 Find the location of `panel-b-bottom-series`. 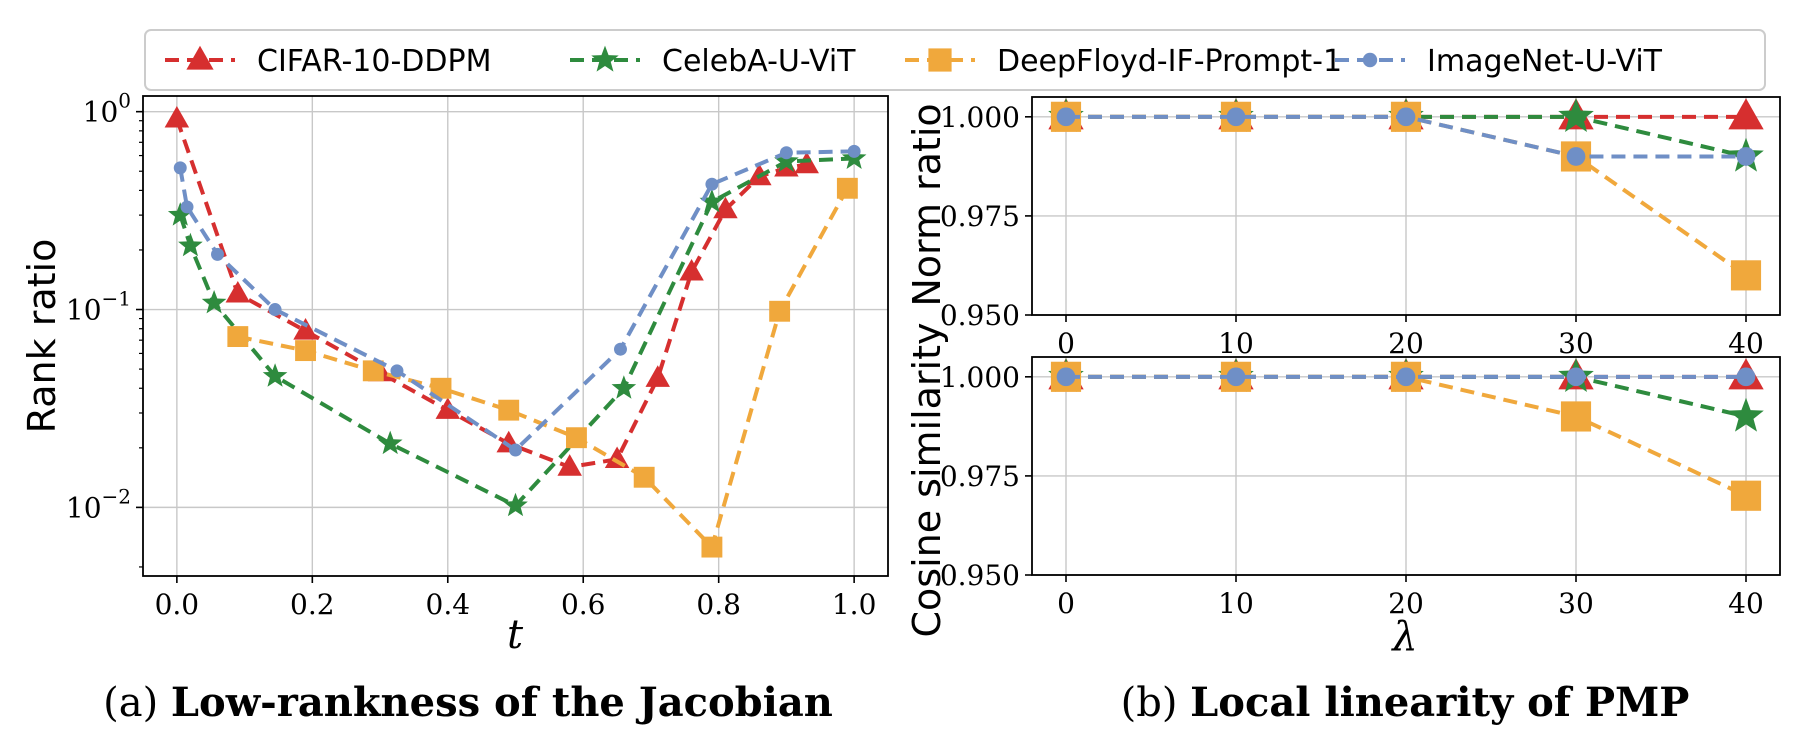

panel-b-bottom-series is located at coordinates (1406, 434).